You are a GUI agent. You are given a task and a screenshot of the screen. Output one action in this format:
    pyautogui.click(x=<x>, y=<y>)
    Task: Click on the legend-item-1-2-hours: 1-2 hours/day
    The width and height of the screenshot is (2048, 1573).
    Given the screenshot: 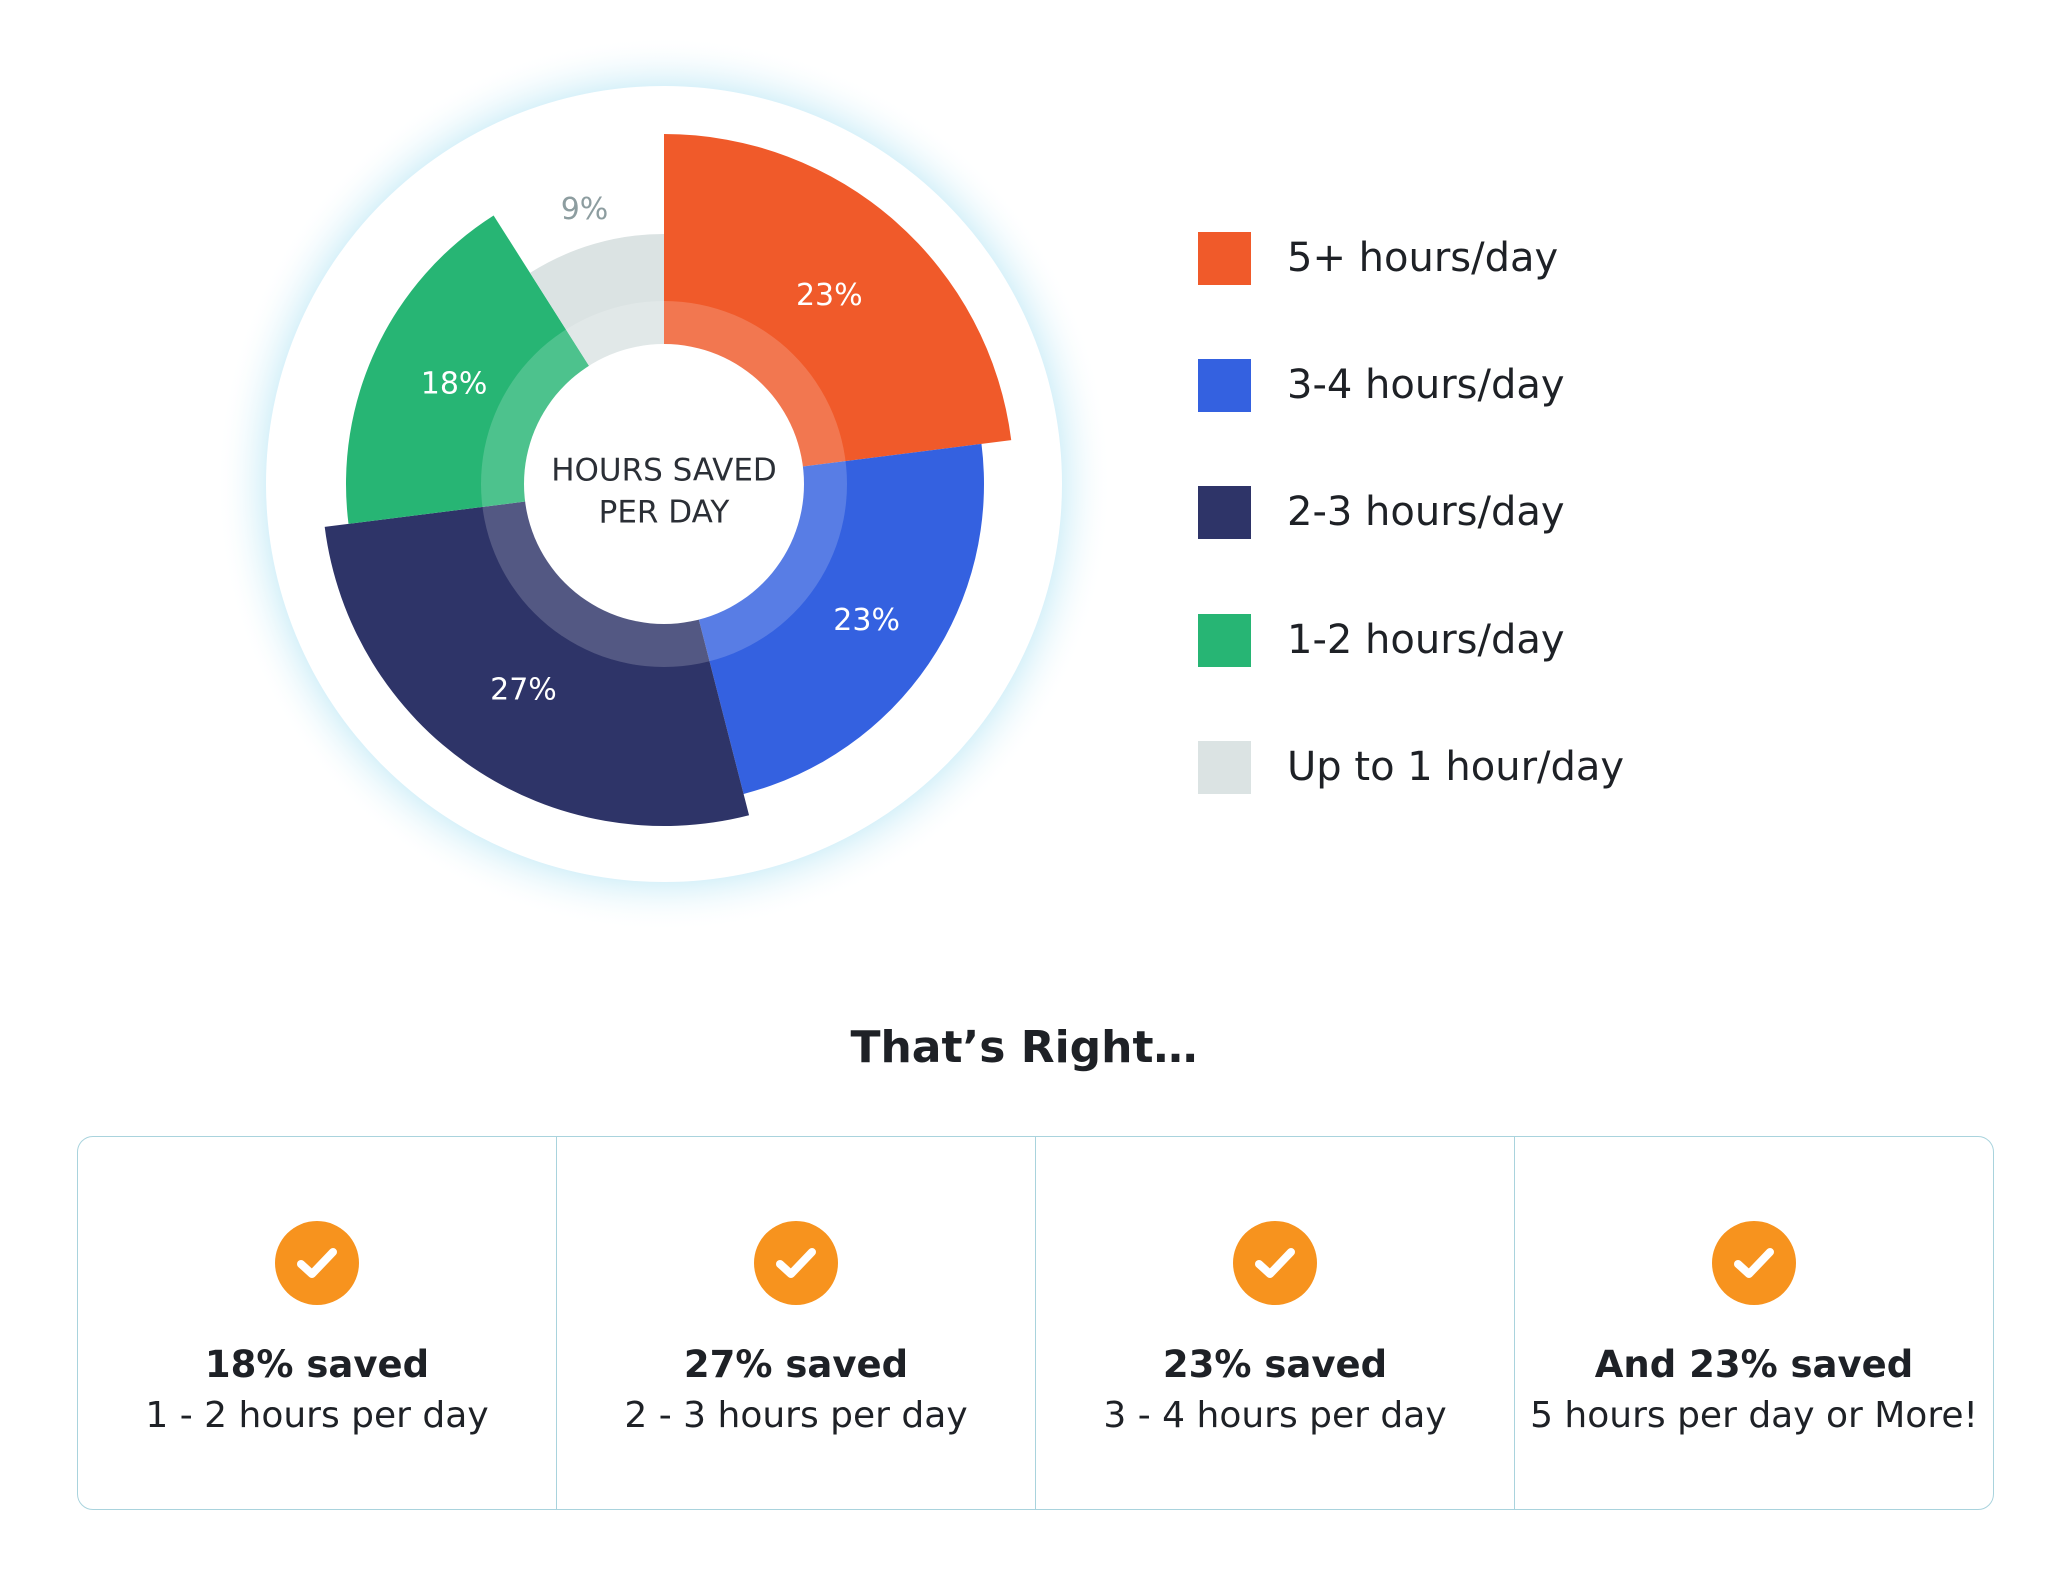 What is the action you would take?
    pyautogui.click(x=1381, y=640)
    